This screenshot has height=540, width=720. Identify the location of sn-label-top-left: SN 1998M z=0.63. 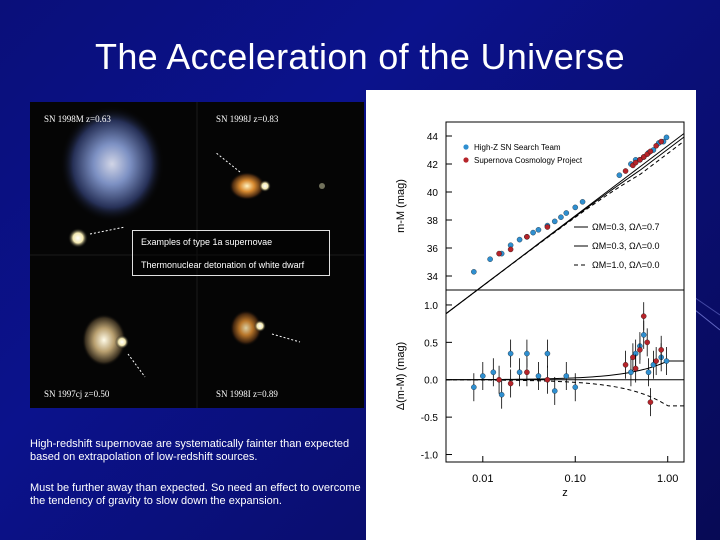
(77, 119).